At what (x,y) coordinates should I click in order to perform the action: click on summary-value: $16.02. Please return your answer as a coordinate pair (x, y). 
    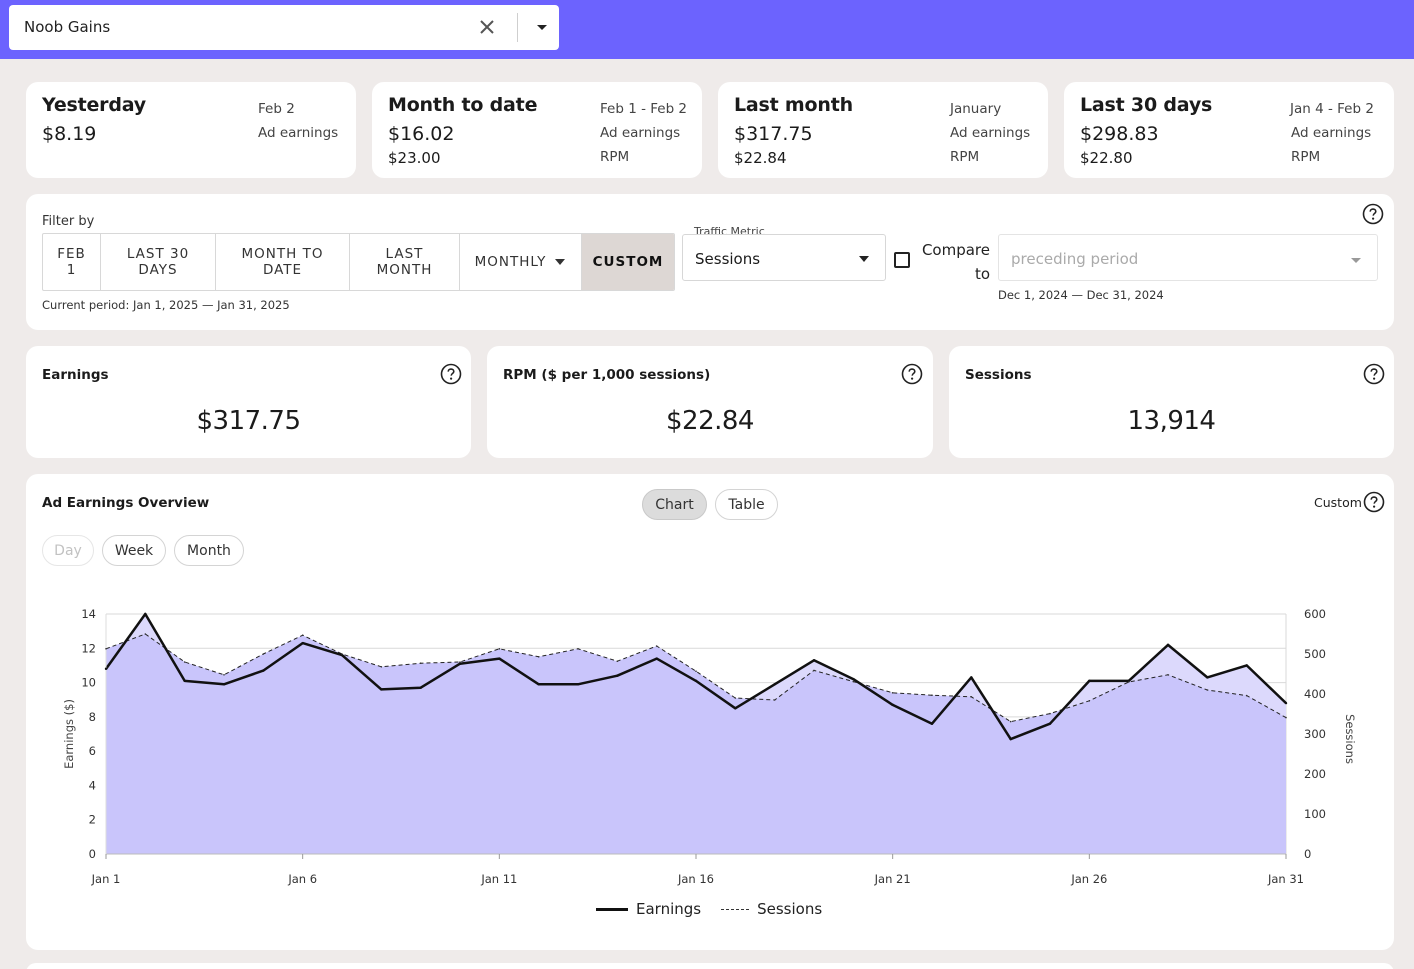
    Looking at the image, I should click on (421, 134).